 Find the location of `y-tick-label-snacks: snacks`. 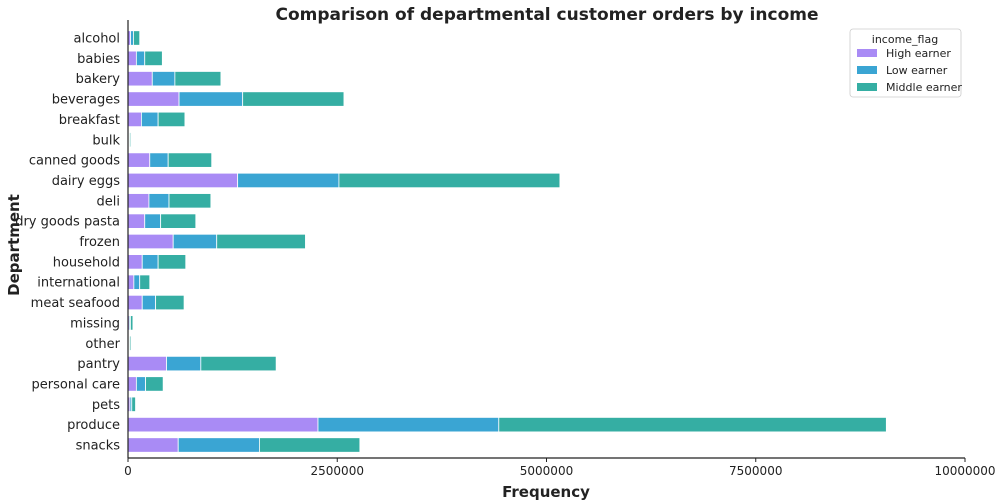

y-tick-label-snacks: snacks is located at coordinates (98, 446).